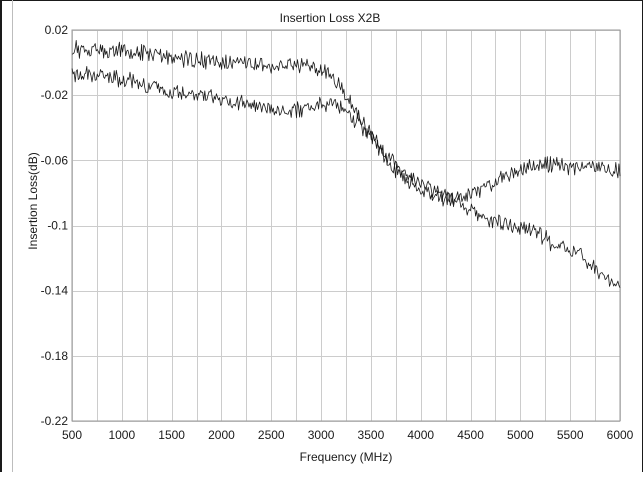 Image resolution: width=643 pixels, height=477 pixels. I want to click on x-tick-label: 5500, so click(570, 435).